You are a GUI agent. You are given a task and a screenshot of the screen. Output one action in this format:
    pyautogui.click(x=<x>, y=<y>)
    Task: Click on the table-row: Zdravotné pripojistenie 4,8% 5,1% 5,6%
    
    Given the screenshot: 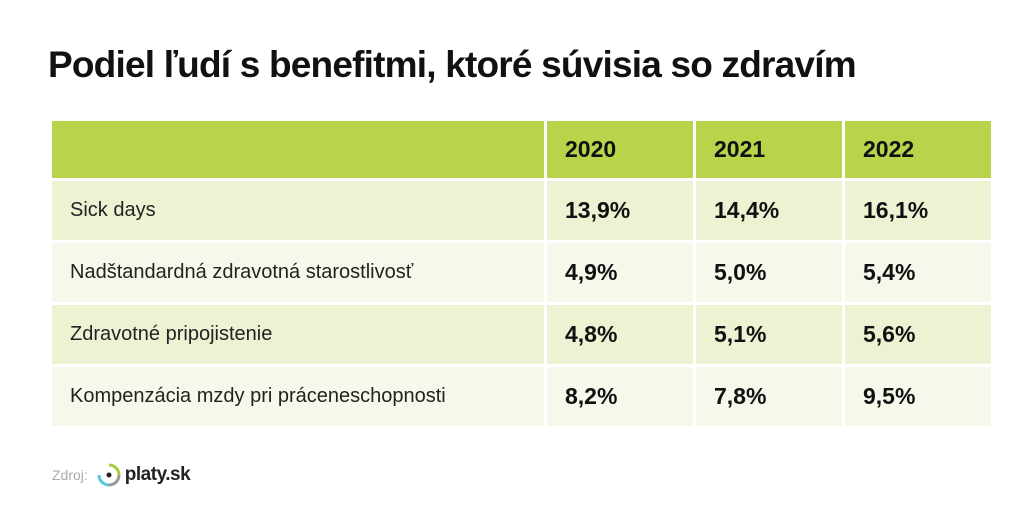 What is the action you would take?
    pyautogui.click(x=521, y=334)
    